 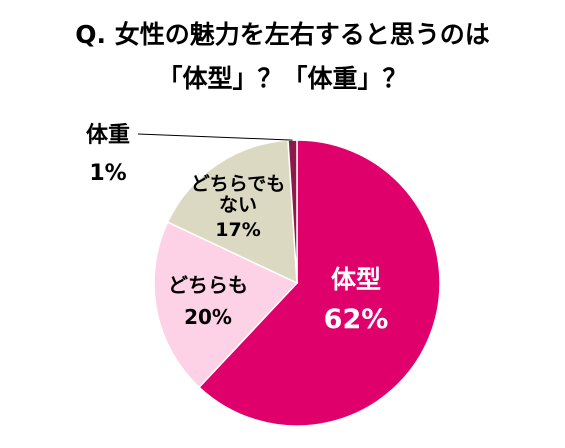 I want to click on leader-line-body-weight, so click(x=215, y=137).